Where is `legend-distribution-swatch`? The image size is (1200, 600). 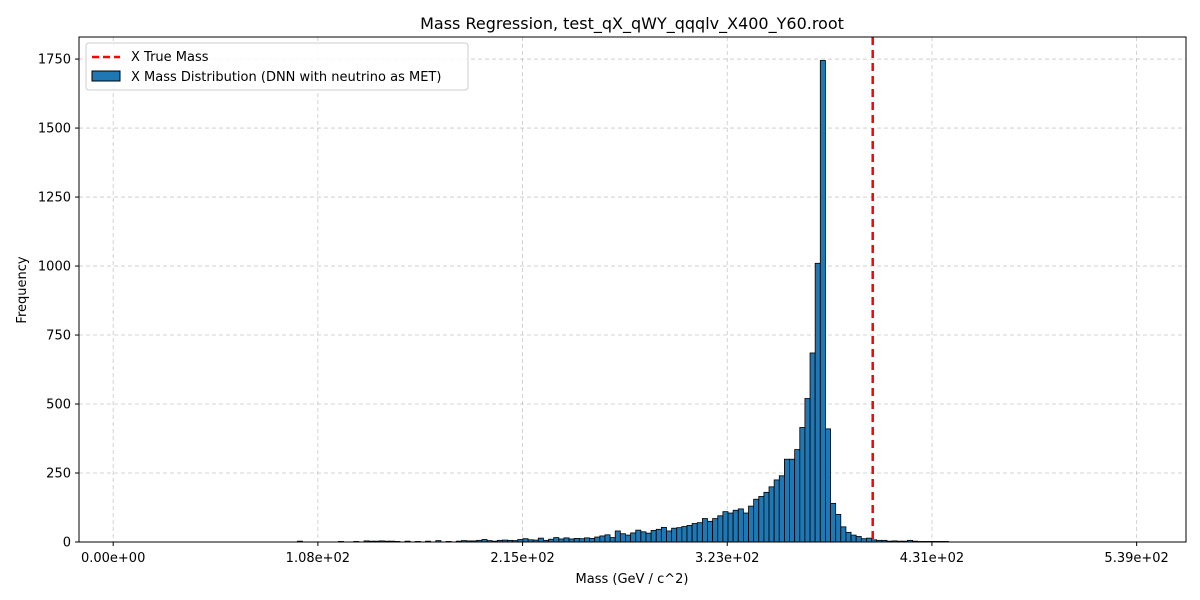
legend-distribution-swatch is located at coordinates (106, 76).